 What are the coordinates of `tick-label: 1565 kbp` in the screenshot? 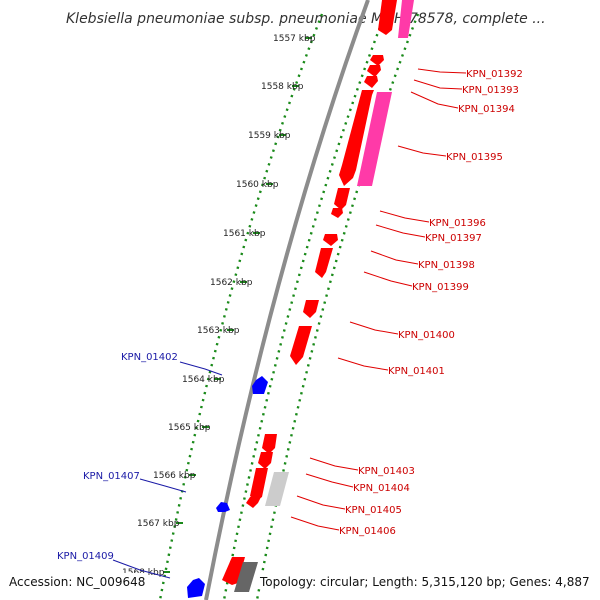 It's located at (189, 428).